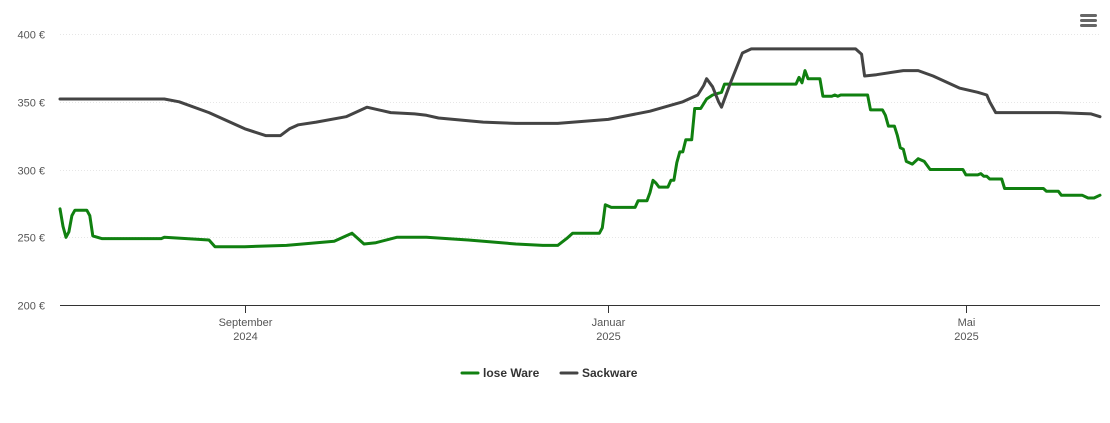 The image size is (1110, 423). What do you see at coordinates (245, 337) in the screenshot?
I see `x-tick-label-line2: 2024` at bounding box center [245, 337].